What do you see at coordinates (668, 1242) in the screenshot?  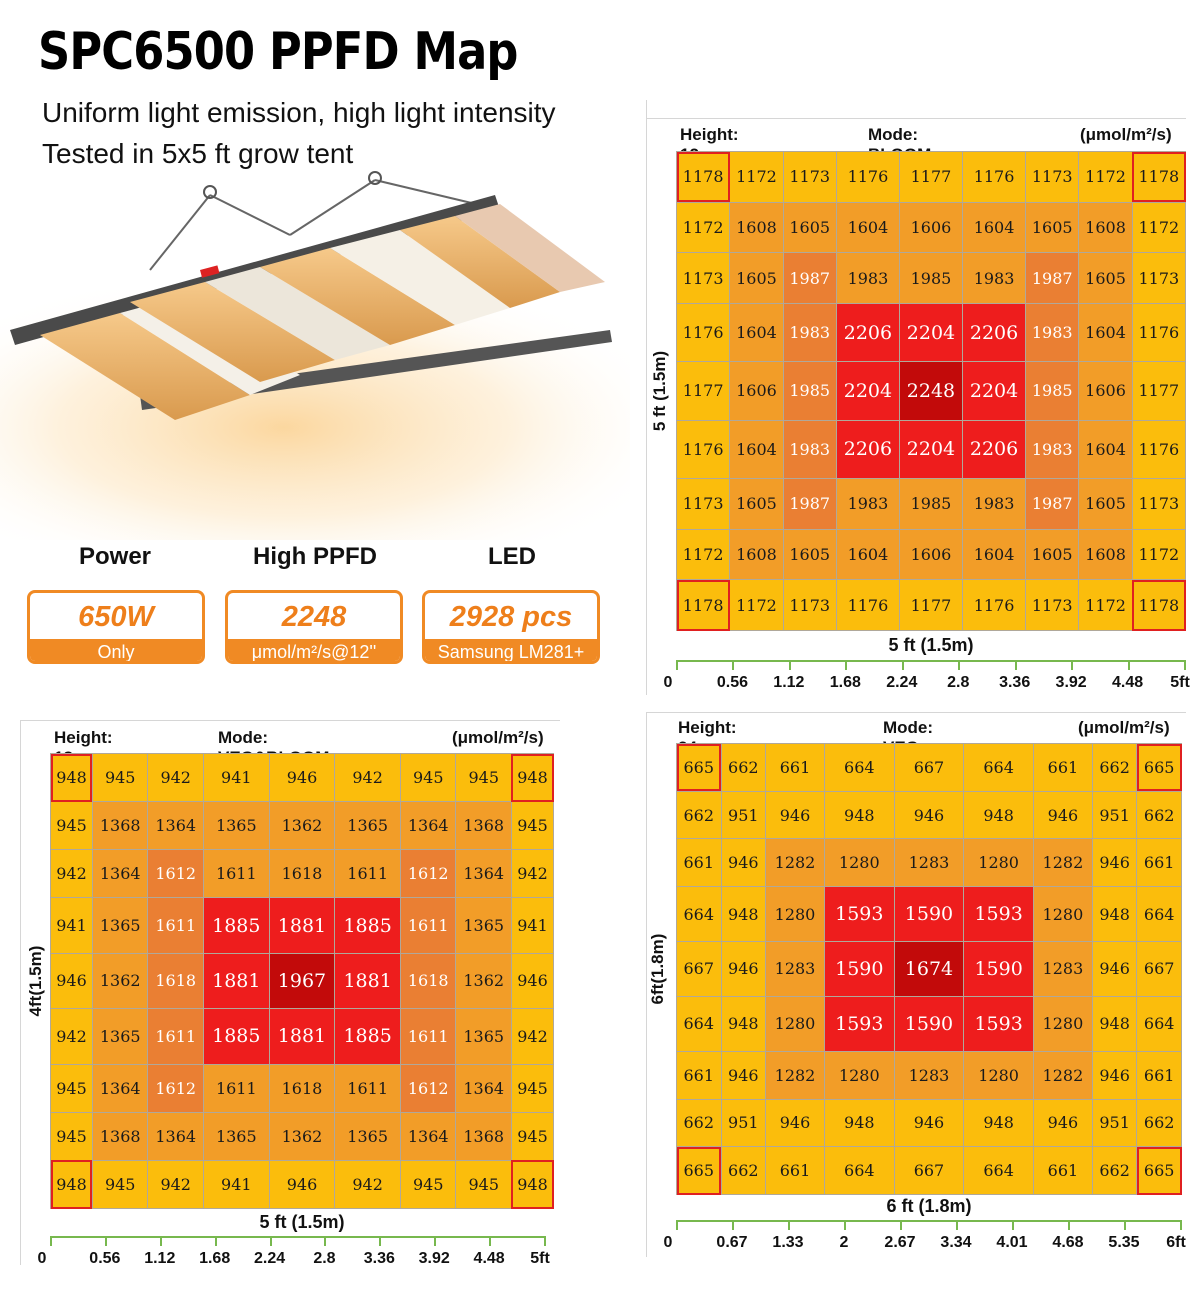 I see `scale-tick-label: 0` at bounding box center [668, 1242].